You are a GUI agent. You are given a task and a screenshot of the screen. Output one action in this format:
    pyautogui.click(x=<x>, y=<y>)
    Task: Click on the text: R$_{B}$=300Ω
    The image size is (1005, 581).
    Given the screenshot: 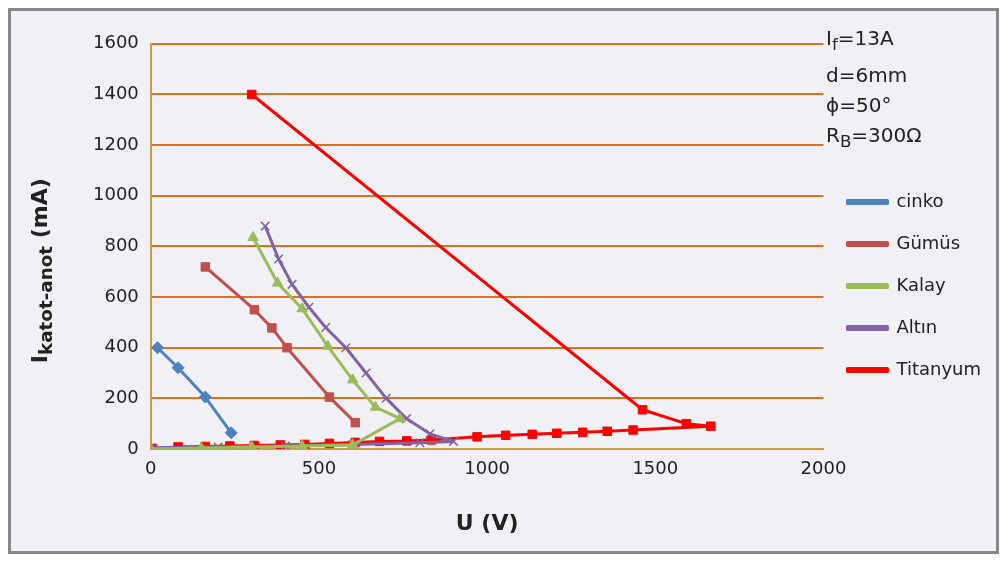 What is the action you would take?
    pyautogui.click(x=874, y=137)
    